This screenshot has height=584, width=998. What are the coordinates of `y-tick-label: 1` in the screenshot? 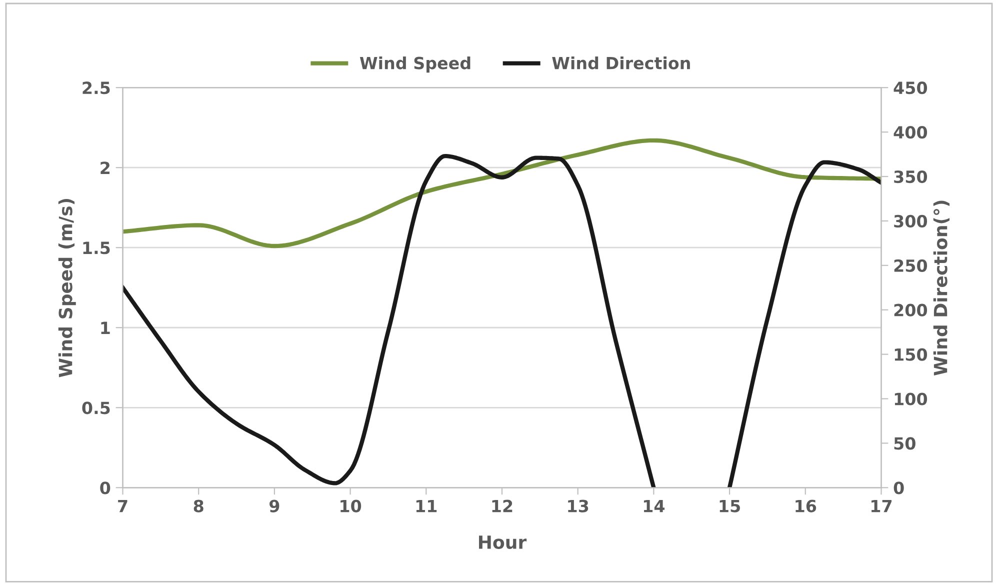 It's located at (105, 328).